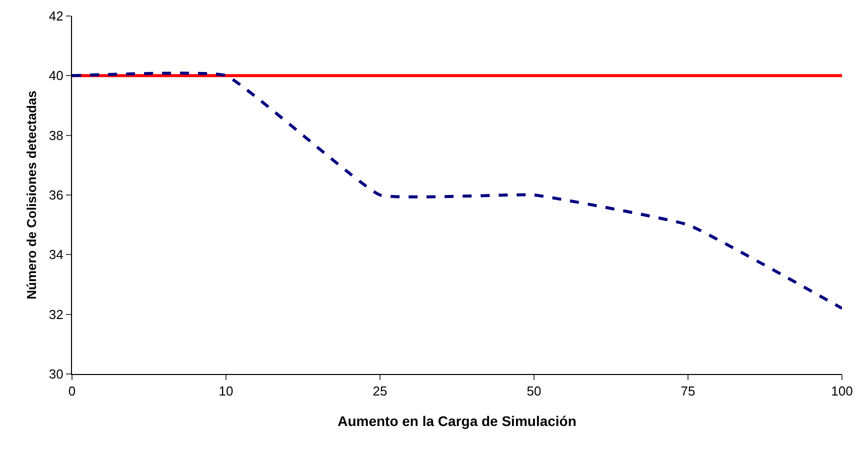  Describe the element at coordinates (56, 135) in the screenshot. I see `y-tick-label: 38` at that location.